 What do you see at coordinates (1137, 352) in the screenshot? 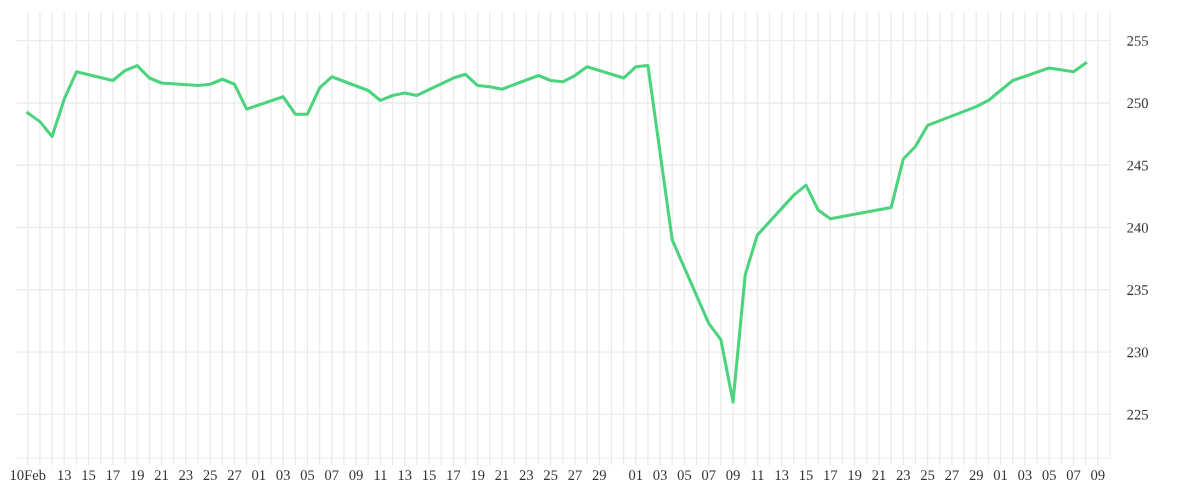
I see `y-tick-label: 230` at bounding box center [1137, 352].